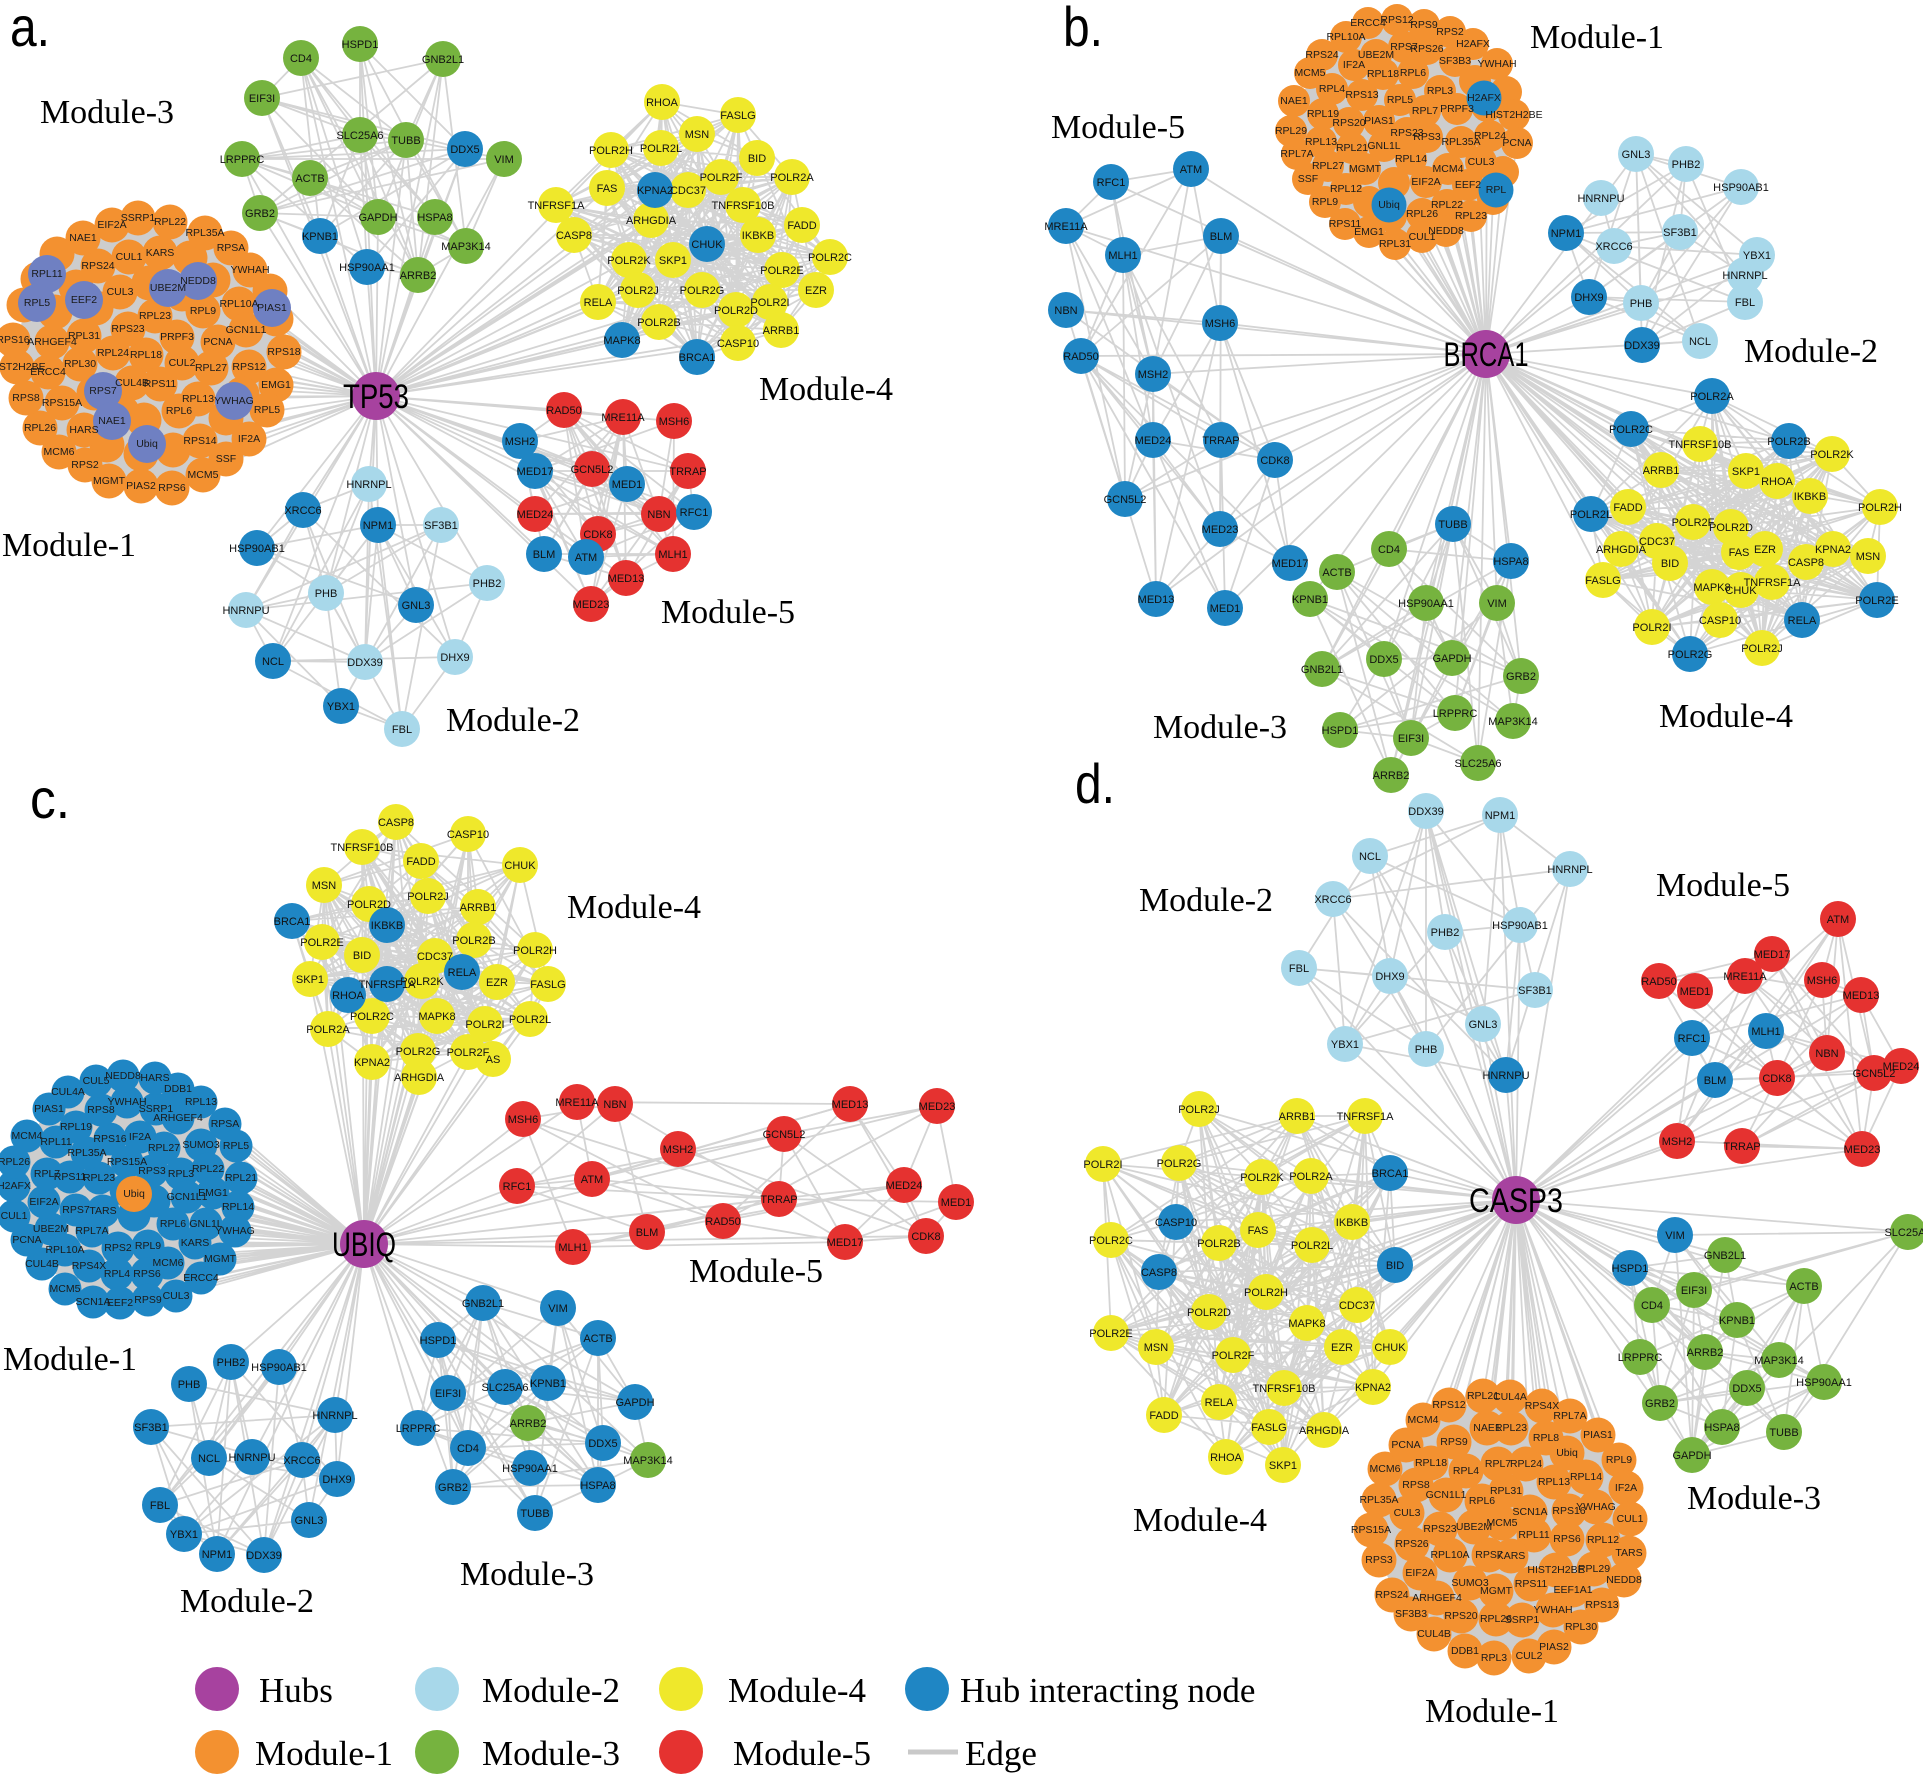 This screenshot has width=1923, height=1780. I want to click on svg-text: TNFRSF10B, so click(743, 206).